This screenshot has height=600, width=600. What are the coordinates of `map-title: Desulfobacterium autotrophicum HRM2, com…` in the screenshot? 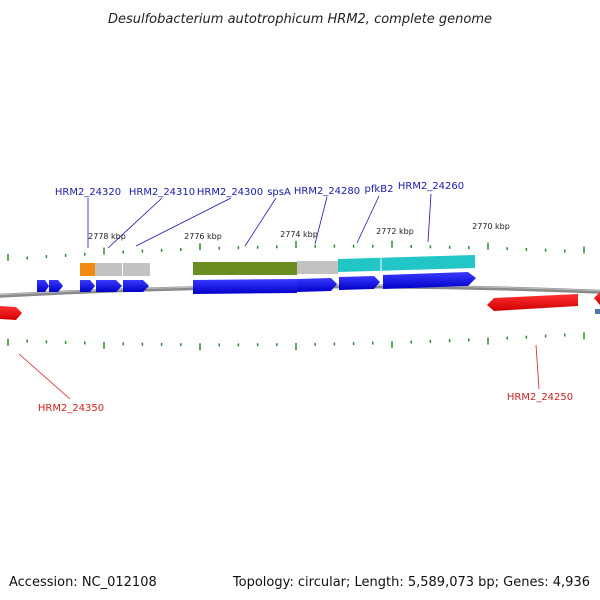 It's located at (300, 19).